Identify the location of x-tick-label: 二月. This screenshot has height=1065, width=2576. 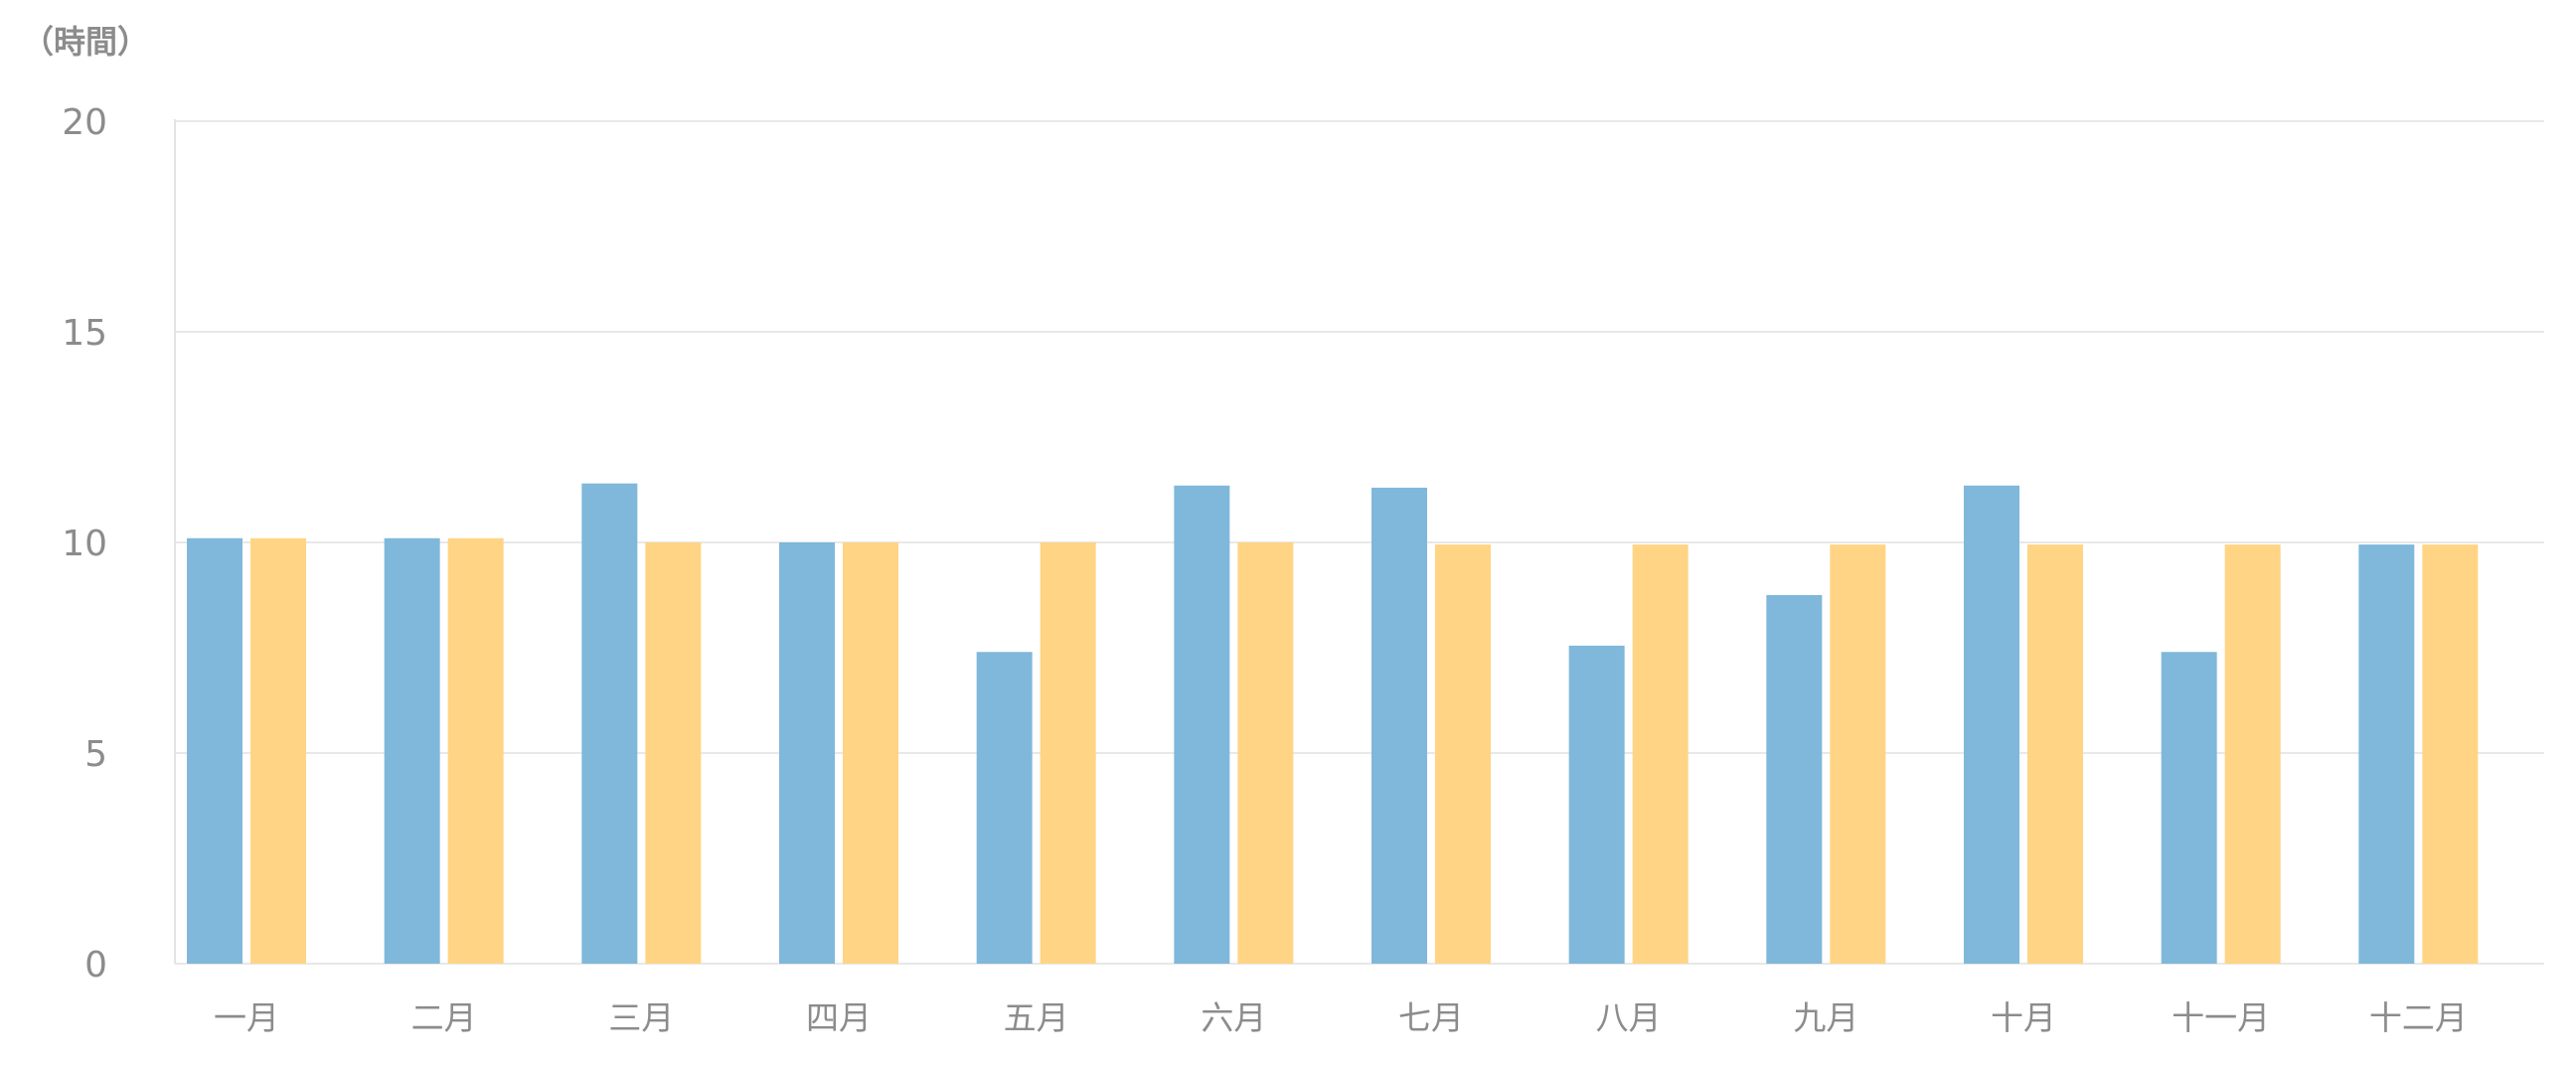
(444, 1017).